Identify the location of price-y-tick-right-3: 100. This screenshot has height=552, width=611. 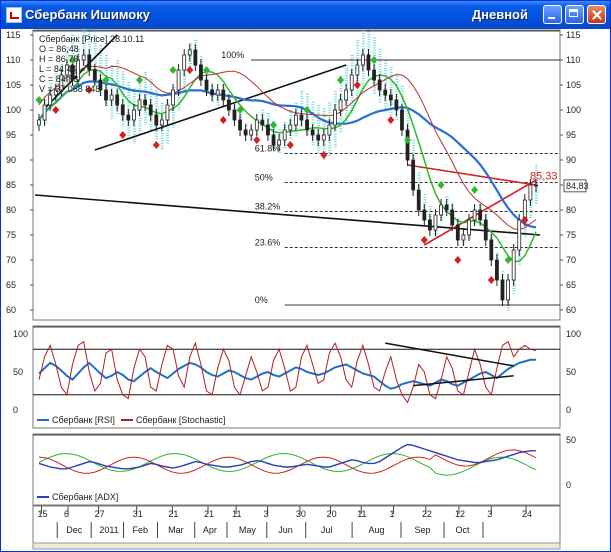
(573, 110).